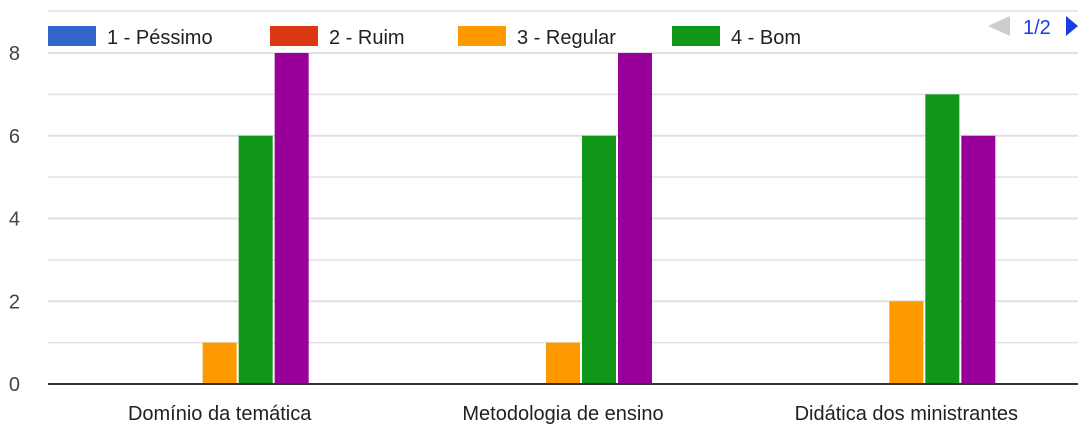 This screenshot has height=425, width=1078. What do you see at coordinates (220, 414) in the screenshot?
I see `x-tick-label: Domínio da temática` at bounding box center [220, 414].